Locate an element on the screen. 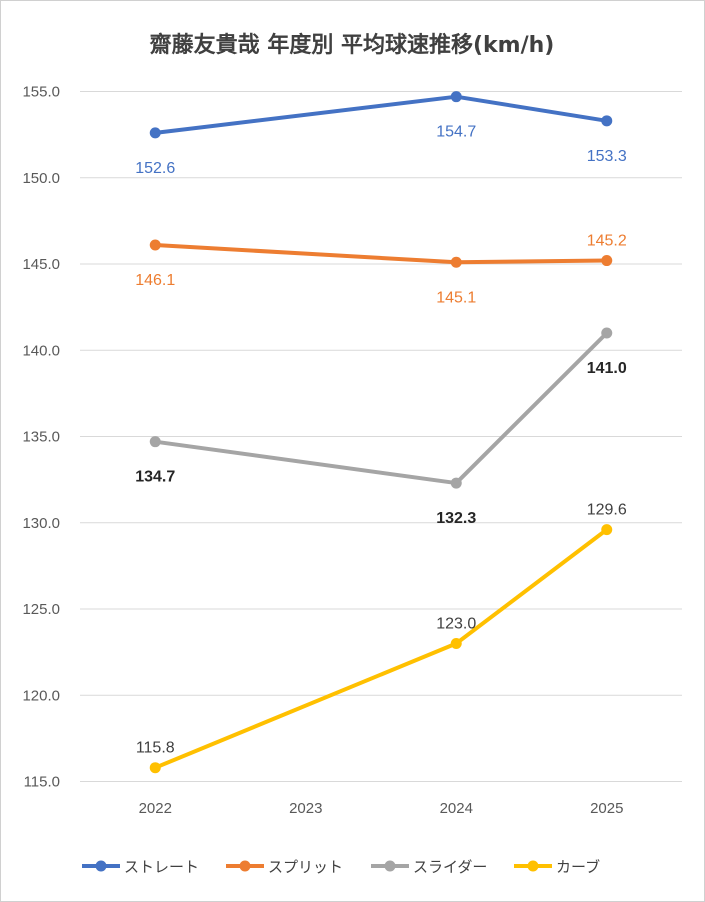  legend-item: カーブ is located at coordinates (557, 867).